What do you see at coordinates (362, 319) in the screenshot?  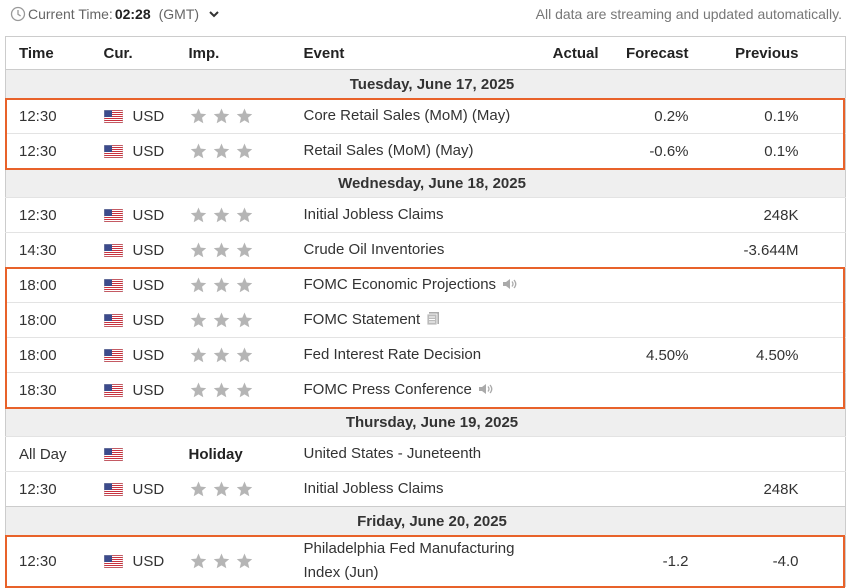 I see `event-name: FOMC Statement` at bounding box center [362, 319].